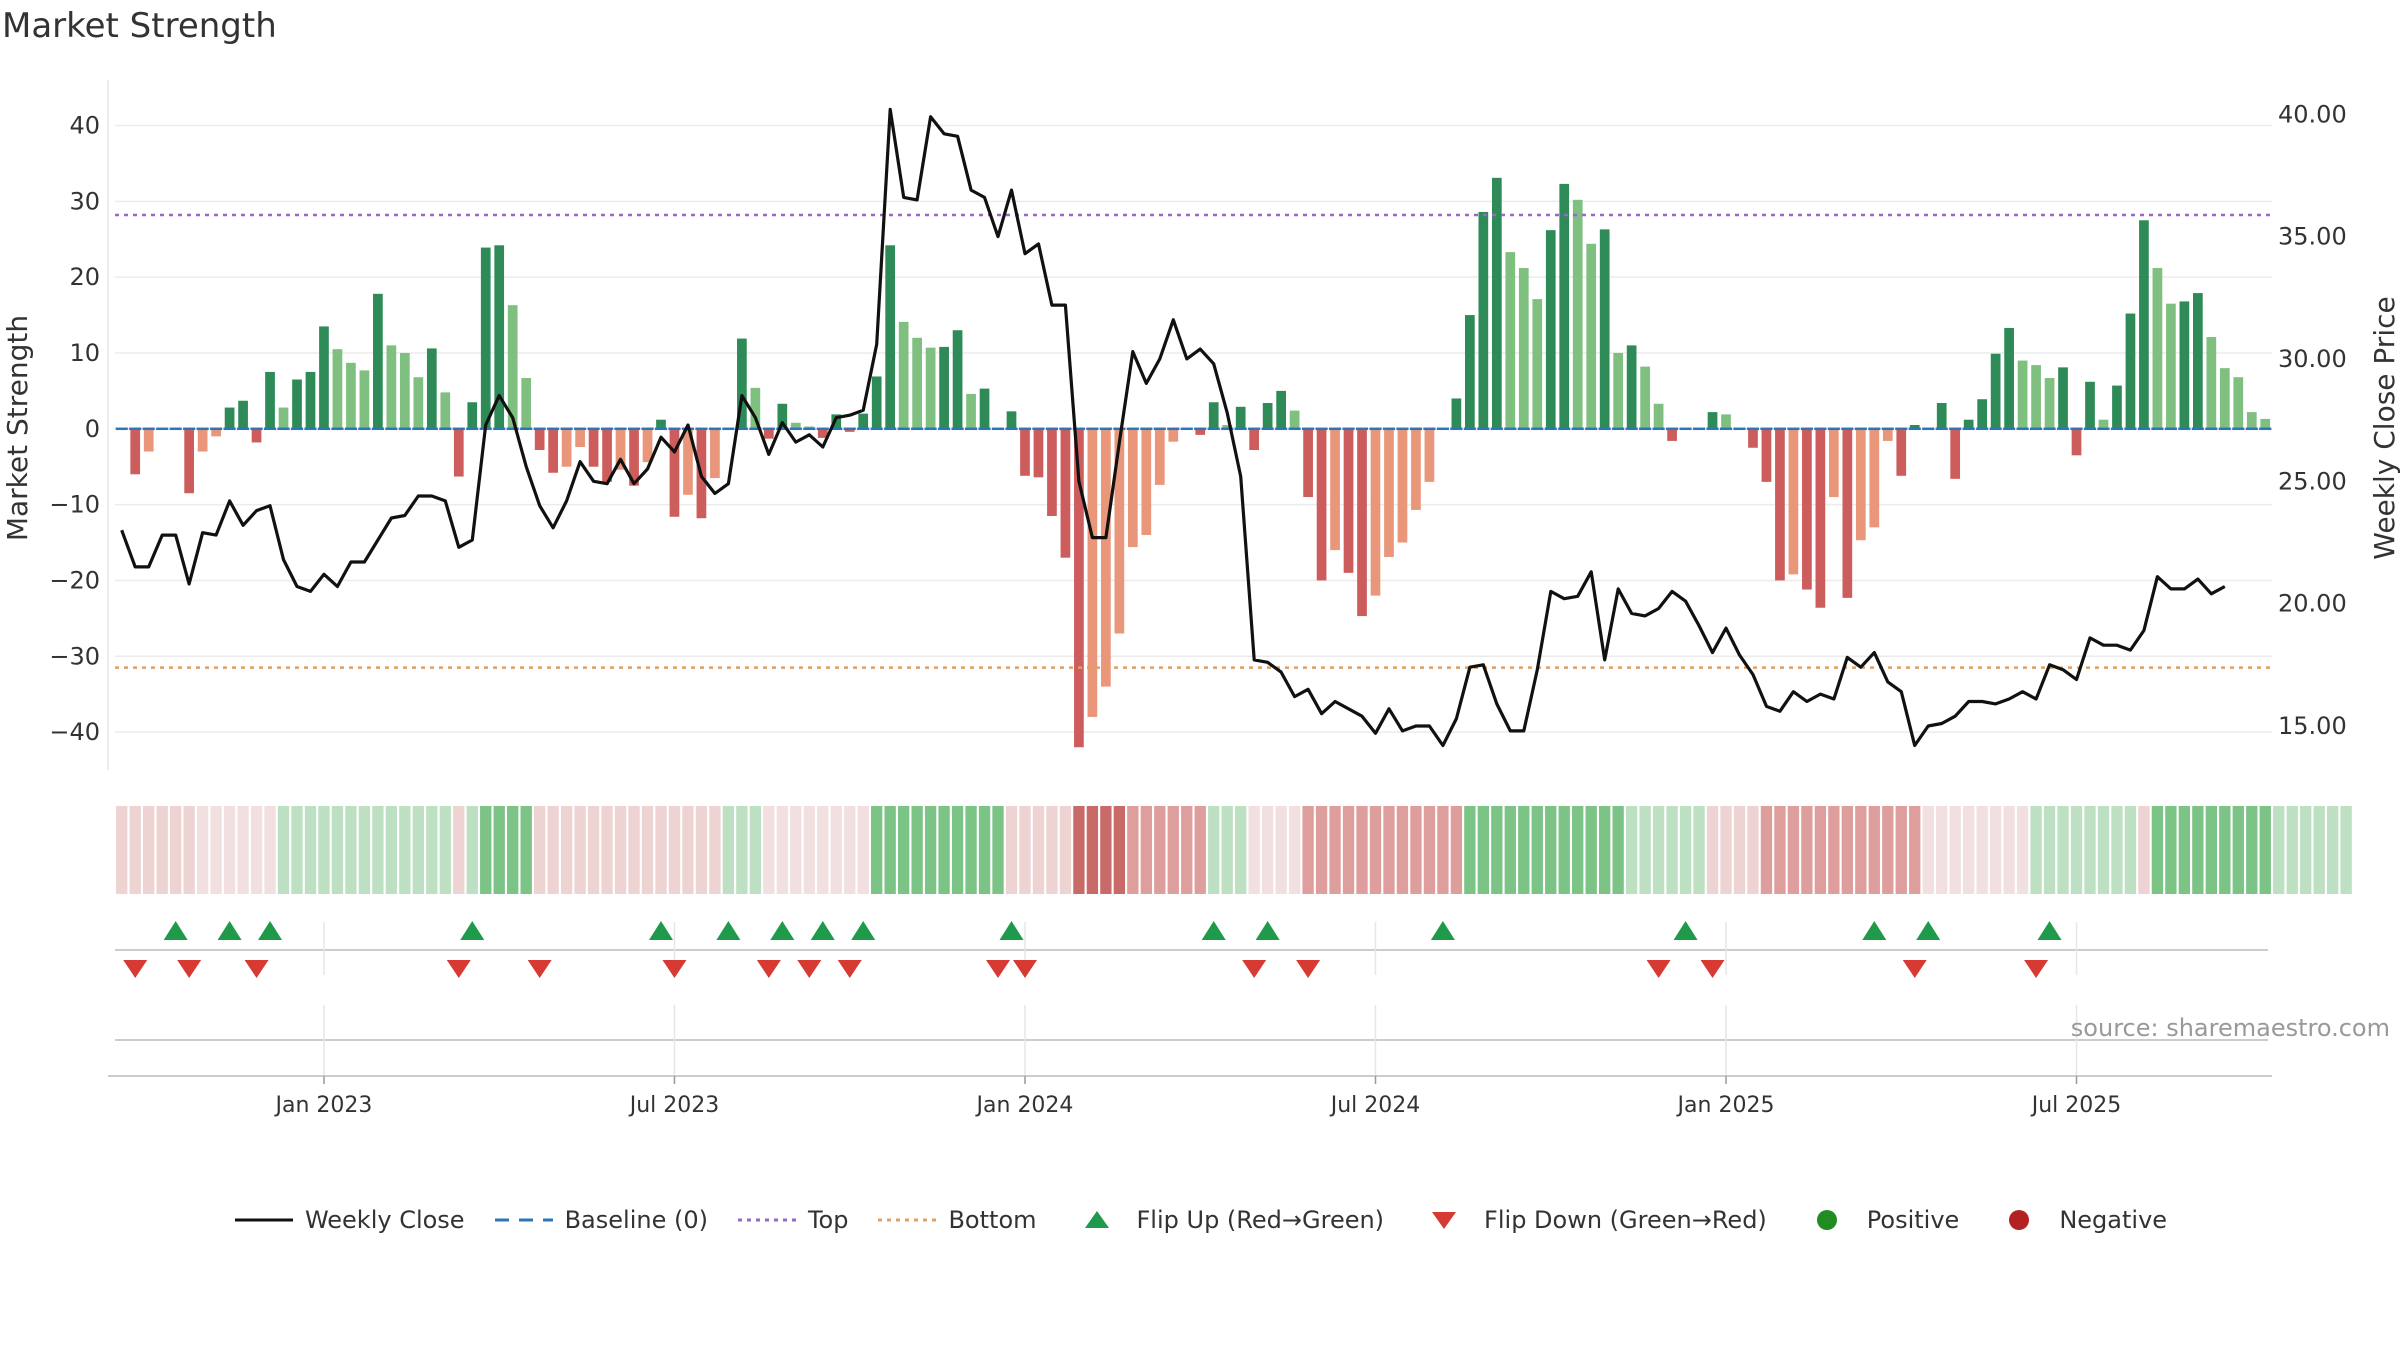  What do you see at coordinates (636, 1220) in the screenshot?
I see `legend-label: Baseline (0)` at bounding box center [636, 1220].